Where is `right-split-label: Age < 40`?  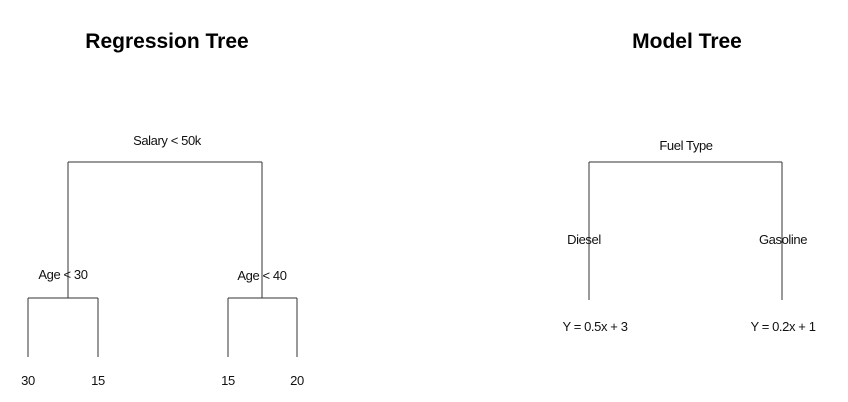
right-split-label: Age < 40 is located at coordinates (261, 275).